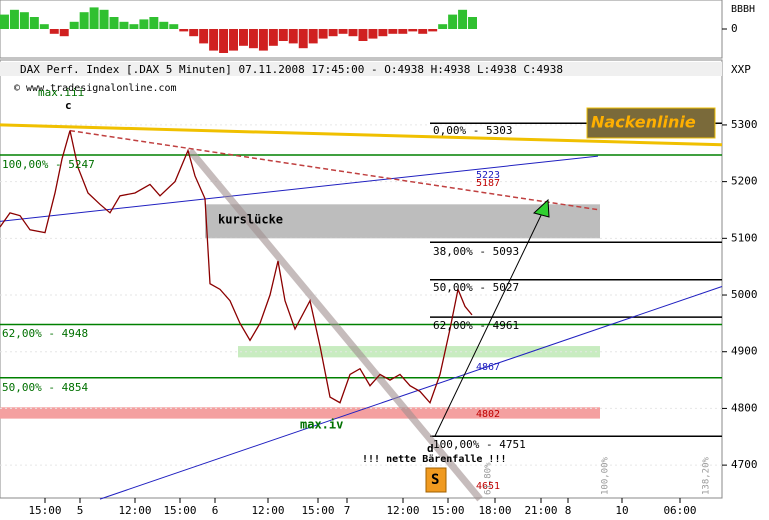  I want to click on annotation: 4651, so click(488, 486).